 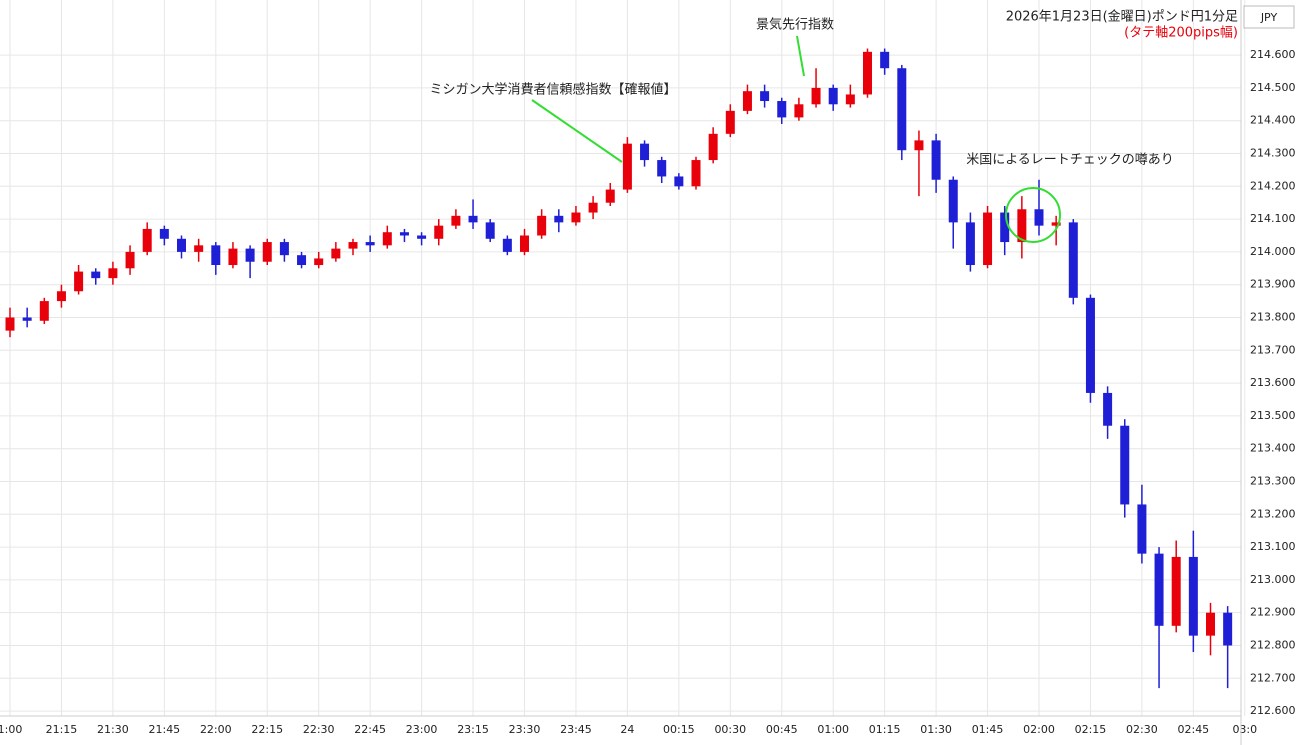 What do you see at coordinates (1273, 710) in the screenshot?
I see `y-tick-label: 212.600` at bounding box center [1273, 710].